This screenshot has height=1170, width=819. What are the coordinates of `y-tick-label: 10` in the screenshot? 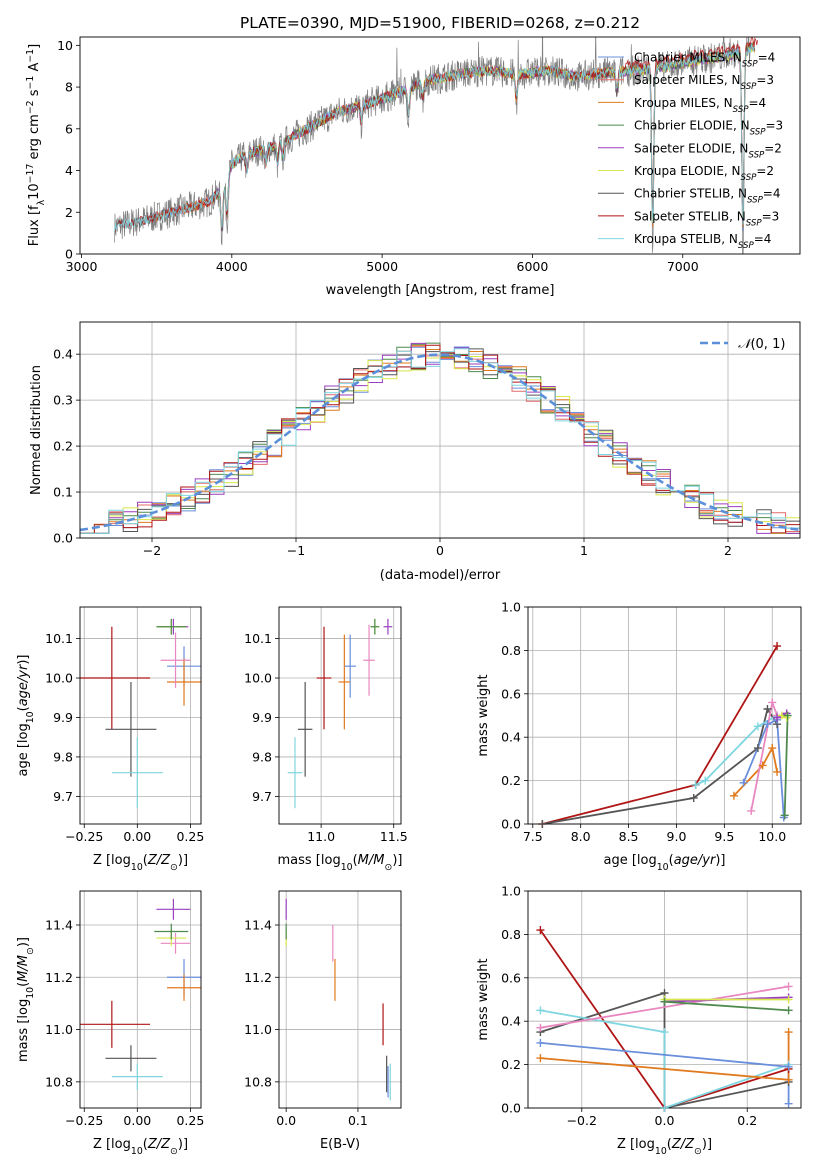 It's located at (65, 45).